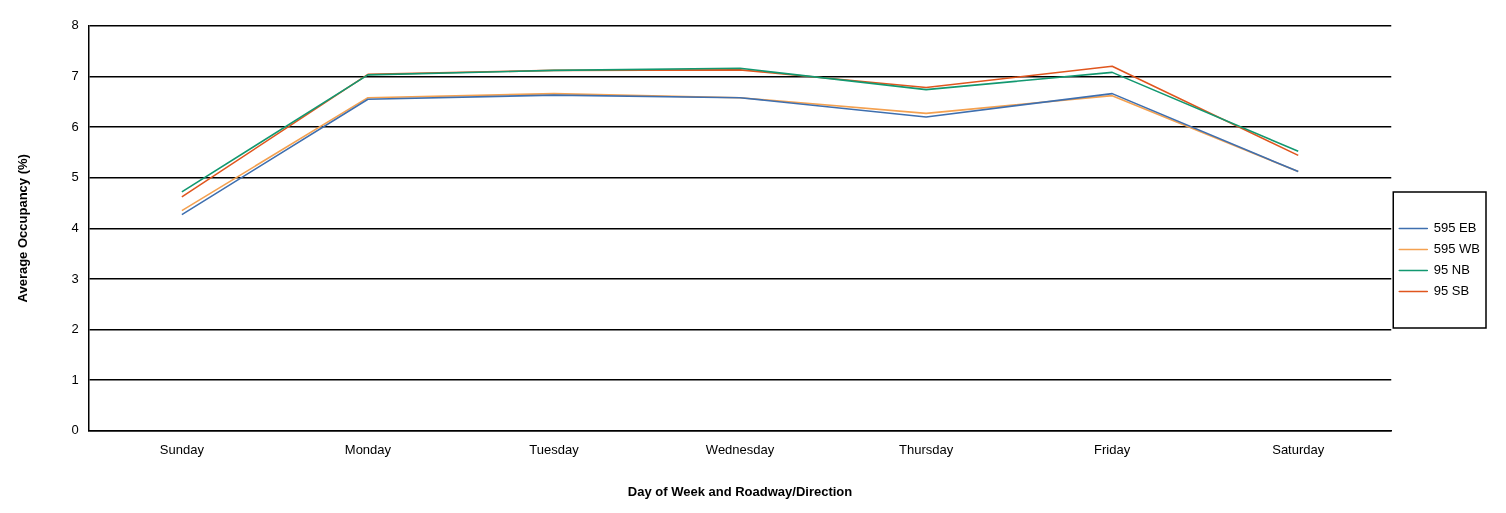  What do you see at coordinates (368, 450) in the screenshot?
I see `x-tick-label: Monday` at bounding box center [368, 450].